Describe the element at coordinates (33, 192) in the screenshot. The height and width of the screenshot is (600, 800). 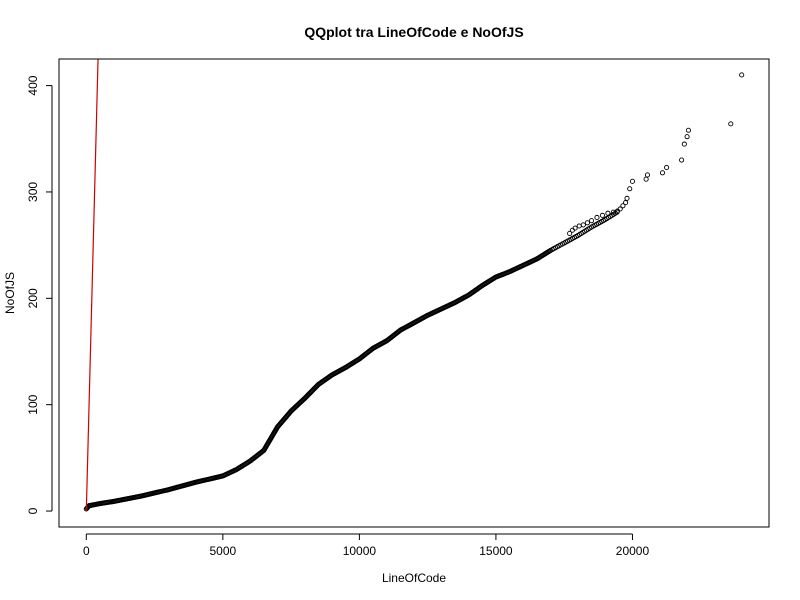
I see `y-tick-label: 300` at that location.